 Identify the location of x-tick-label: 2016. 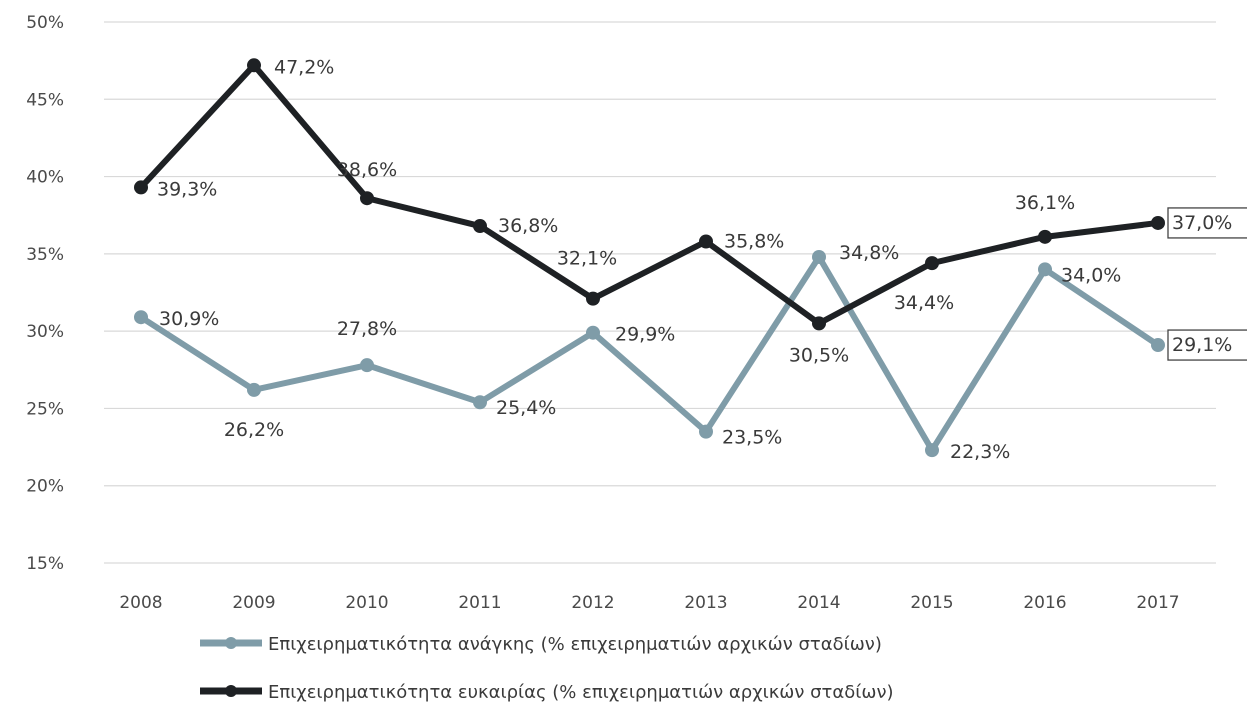
(1044, 603).